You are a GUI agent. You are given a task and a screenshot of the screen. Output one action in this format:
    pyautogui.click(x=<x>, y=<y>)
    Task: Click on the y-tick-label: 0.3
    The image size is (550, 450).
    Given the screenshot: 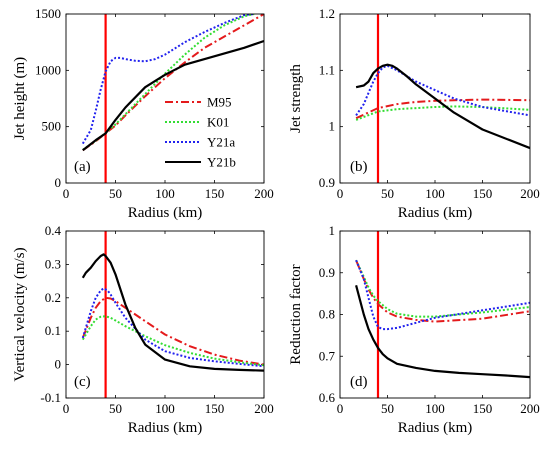 What is the action you would take?
    pyautogui.click(x=53, y=263)
    